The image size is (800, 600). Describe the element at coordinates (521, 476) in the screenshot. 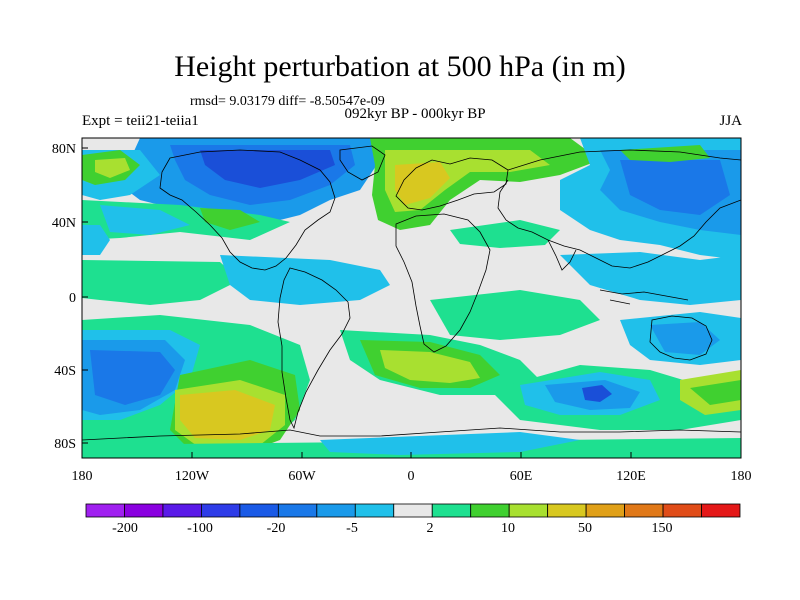

I see `lon-tick-label-60e: 60E` at that location.